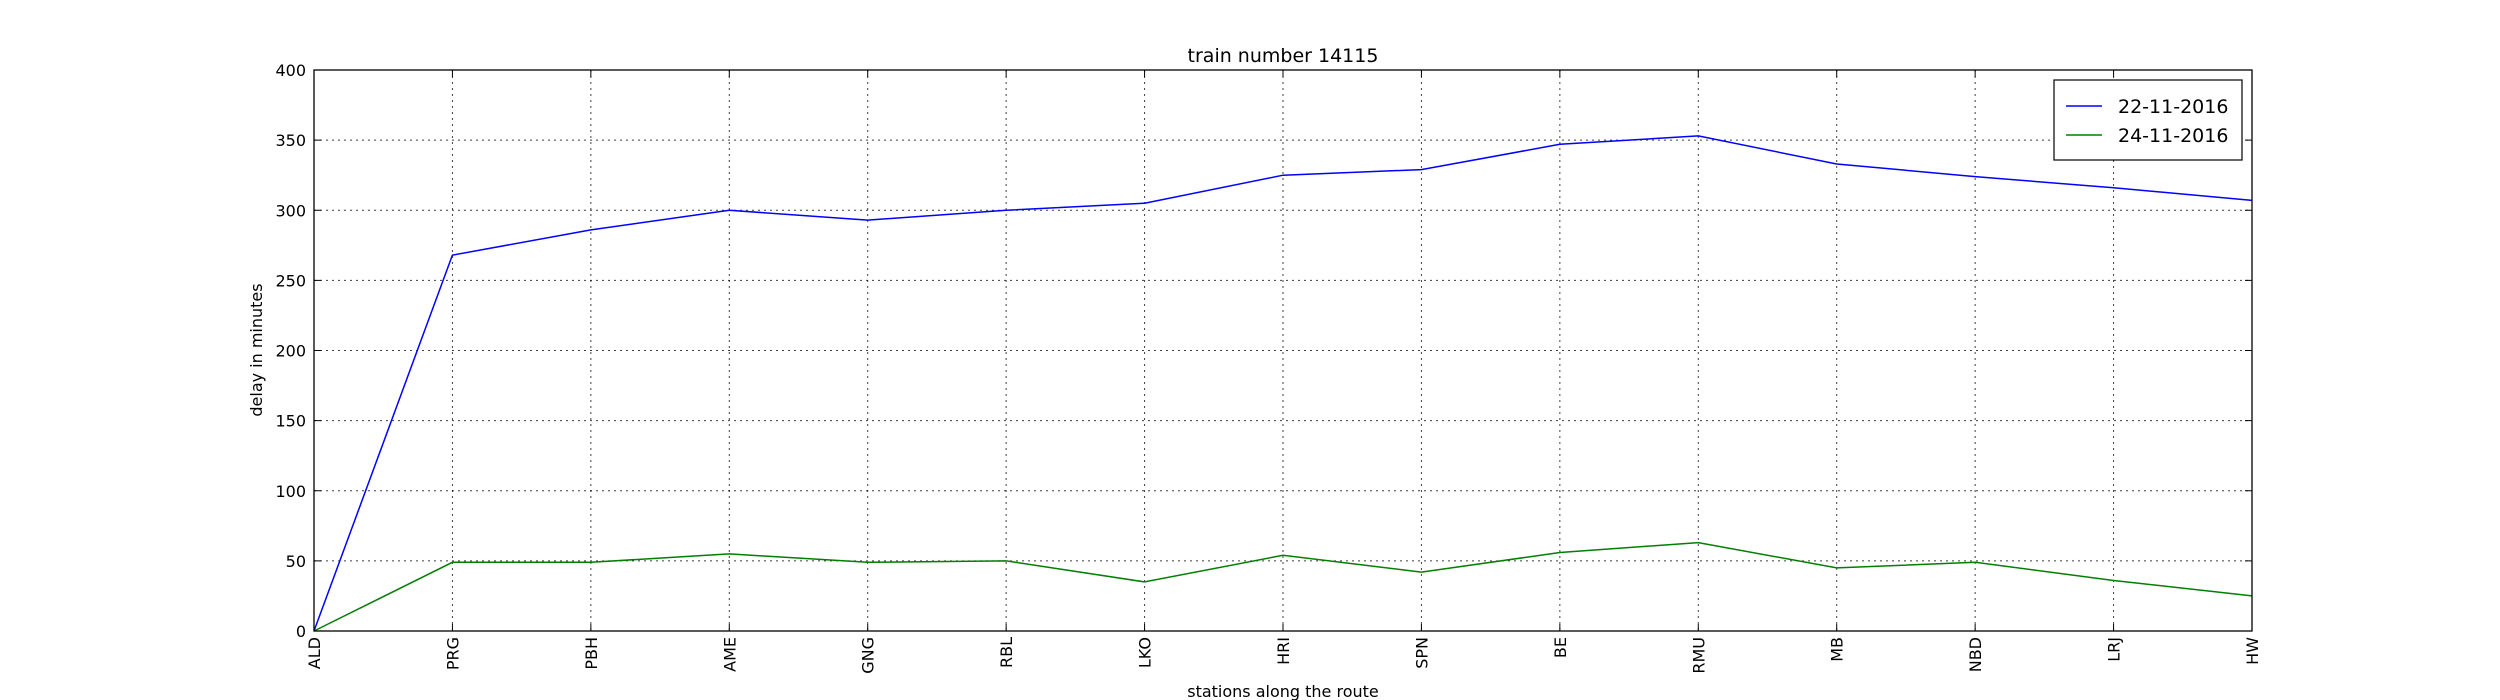  Describe the element at coordinates (2173, 107) in the screenshot. I see `legend-label: 22-11-2016` at that location.